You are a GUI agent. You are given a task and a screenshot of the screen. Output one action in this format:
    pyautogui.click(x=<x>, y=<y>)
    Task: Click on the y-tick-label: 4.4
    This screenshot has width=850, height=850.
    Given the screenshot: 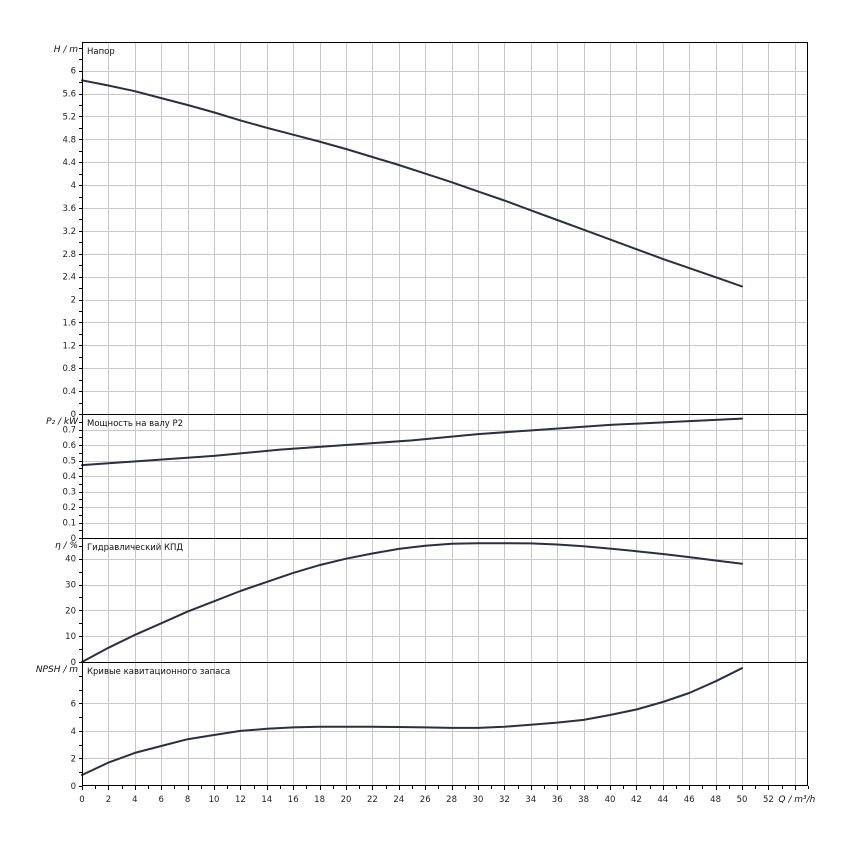 What is the action you would take?
    pyautogui.click(x=69, y=163)
    